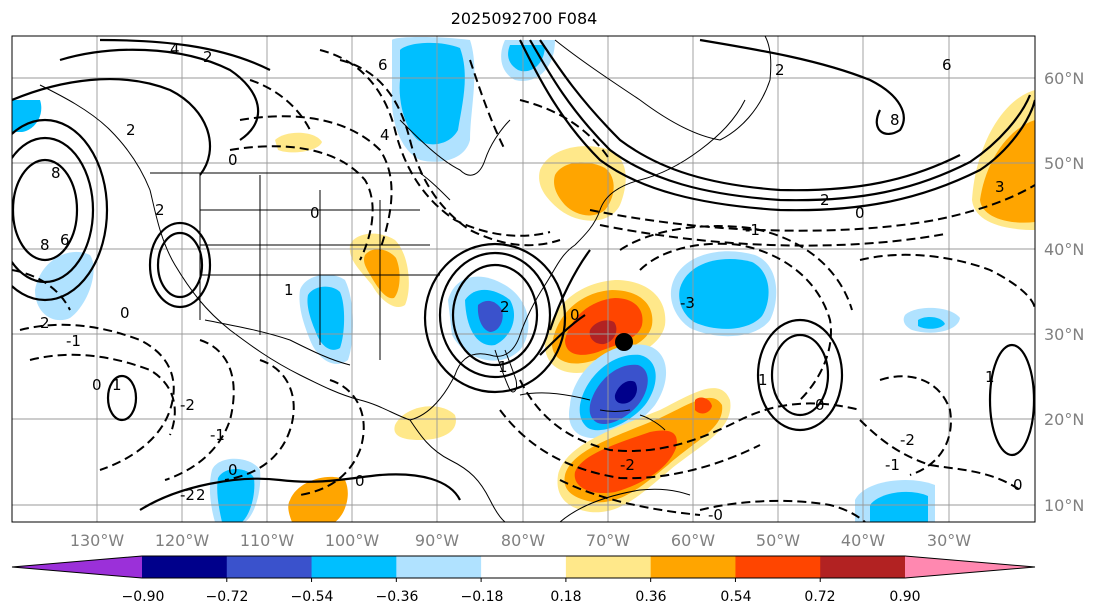 The width and height of the screenshot is (1105, 615). Describe the element at coordinates (863, 540) in the screenshot. I see `lon-label: 40°W` at that location.